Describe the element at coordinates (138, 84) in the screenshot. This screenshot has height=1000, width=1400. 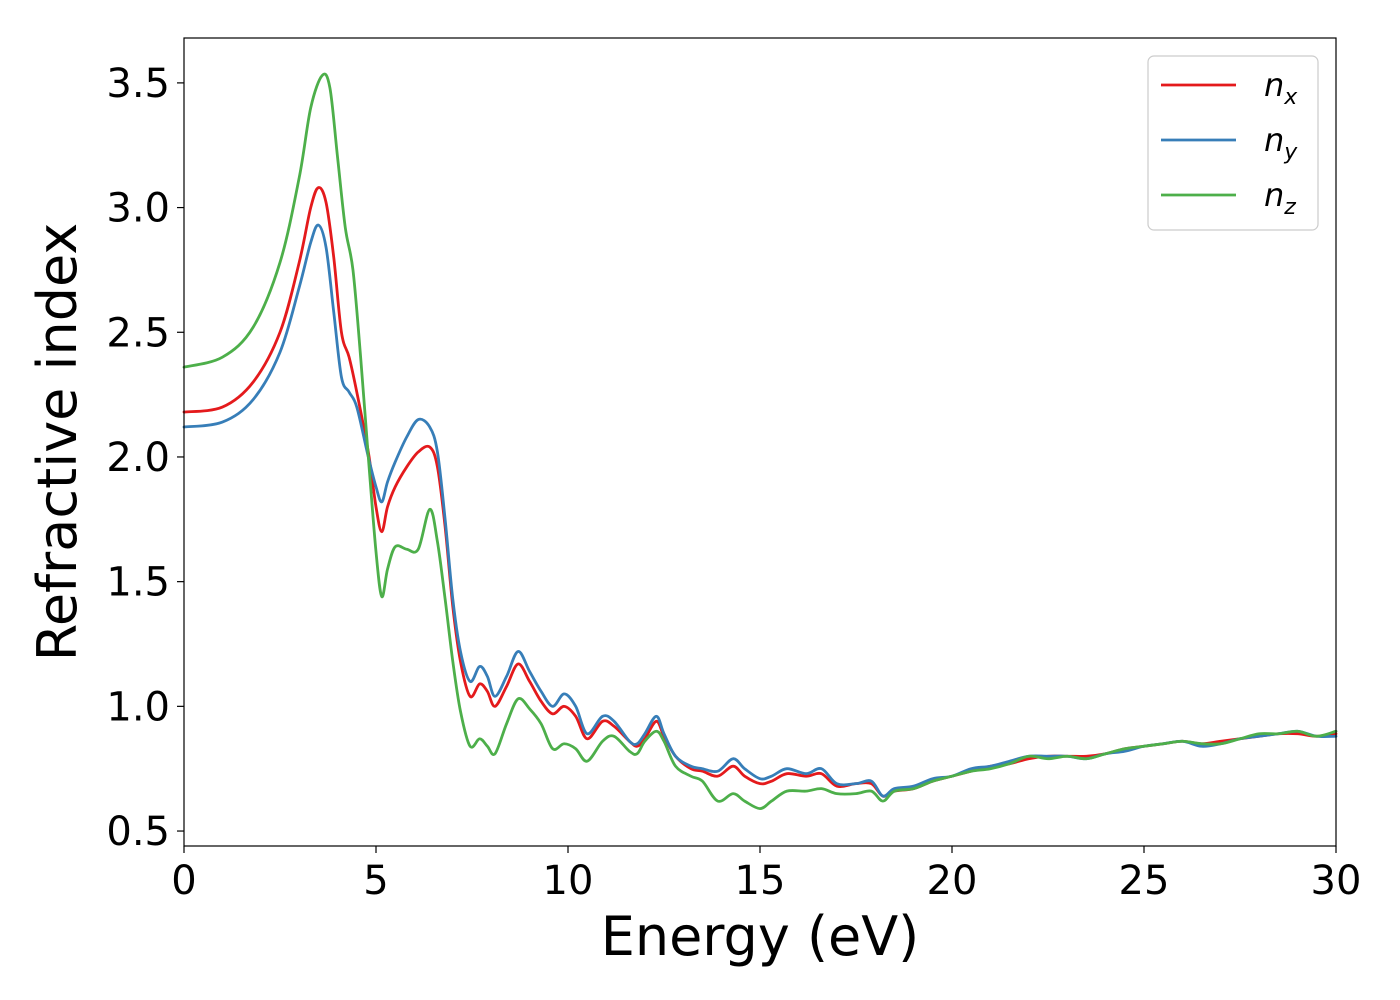
I see `y-tick-label: 3.5` at that location.